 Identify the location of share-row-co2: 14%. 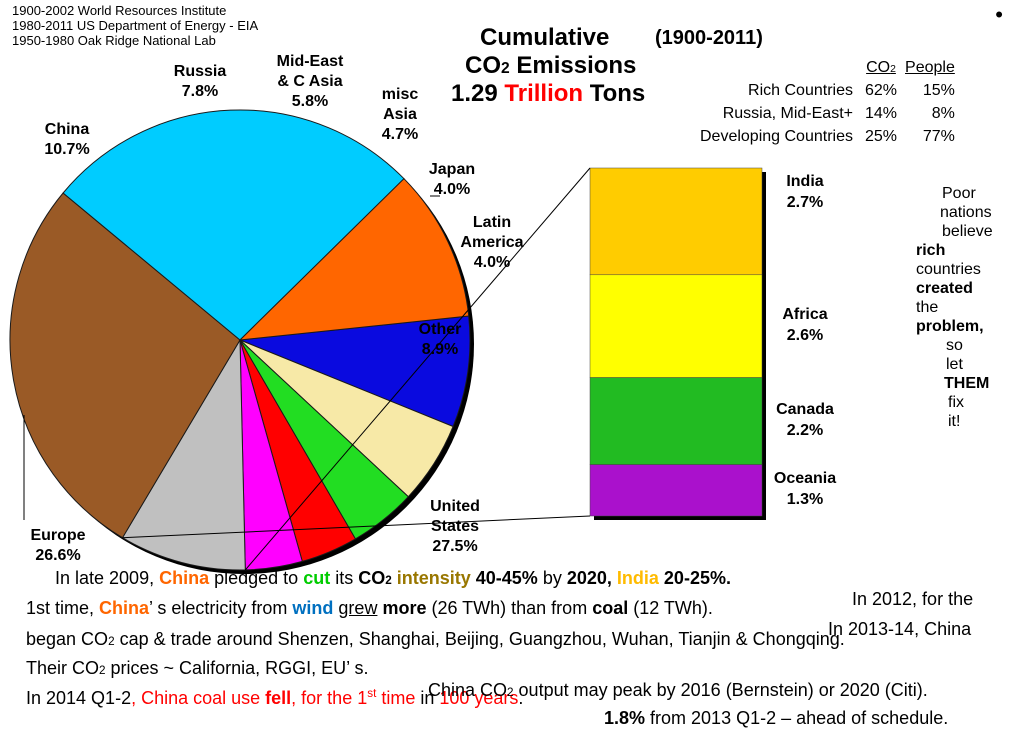
(881, 113).